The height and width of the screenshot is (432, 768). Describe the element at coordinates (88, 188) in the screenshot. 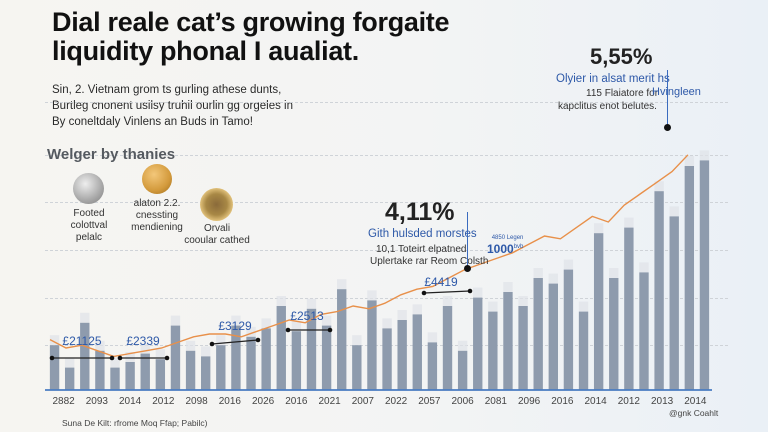

I see `silver-coin-icon` at that location.